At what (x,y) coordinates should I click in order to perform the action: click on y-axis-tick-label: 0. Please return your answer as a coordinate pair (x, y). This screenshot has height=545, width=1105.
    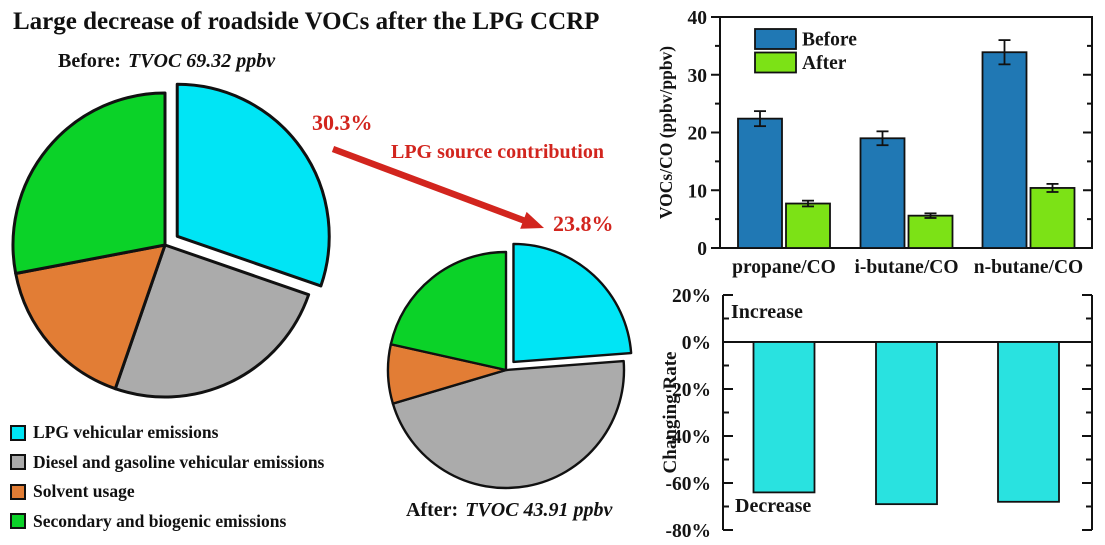
    Looking at the image, I should click on (702, 249).